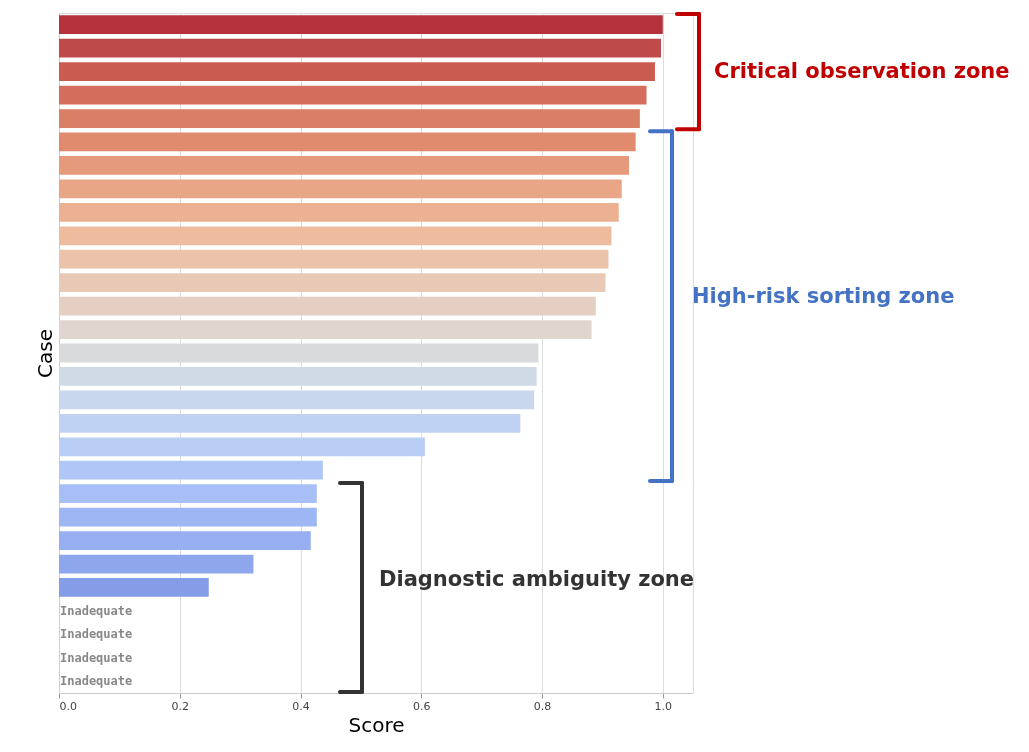 The image size is (1029, 752). I want to click on y-axis-title: Case, so click(44, 353).